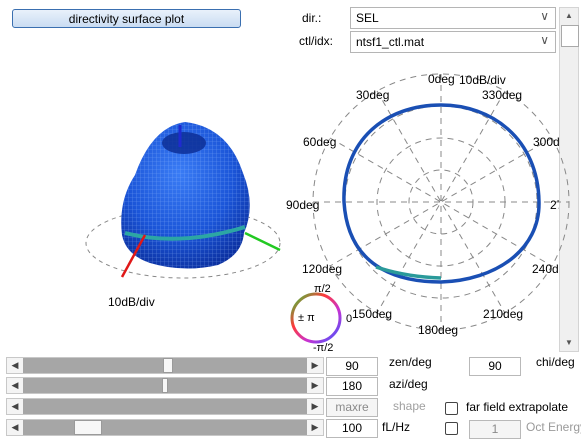 The width and height of the screenshot is (581, 441). What do you see at coordinates (373, 95) in the screenshot?
I see `polar-label-30deg: 30deg` at bounding box center [373, 95].